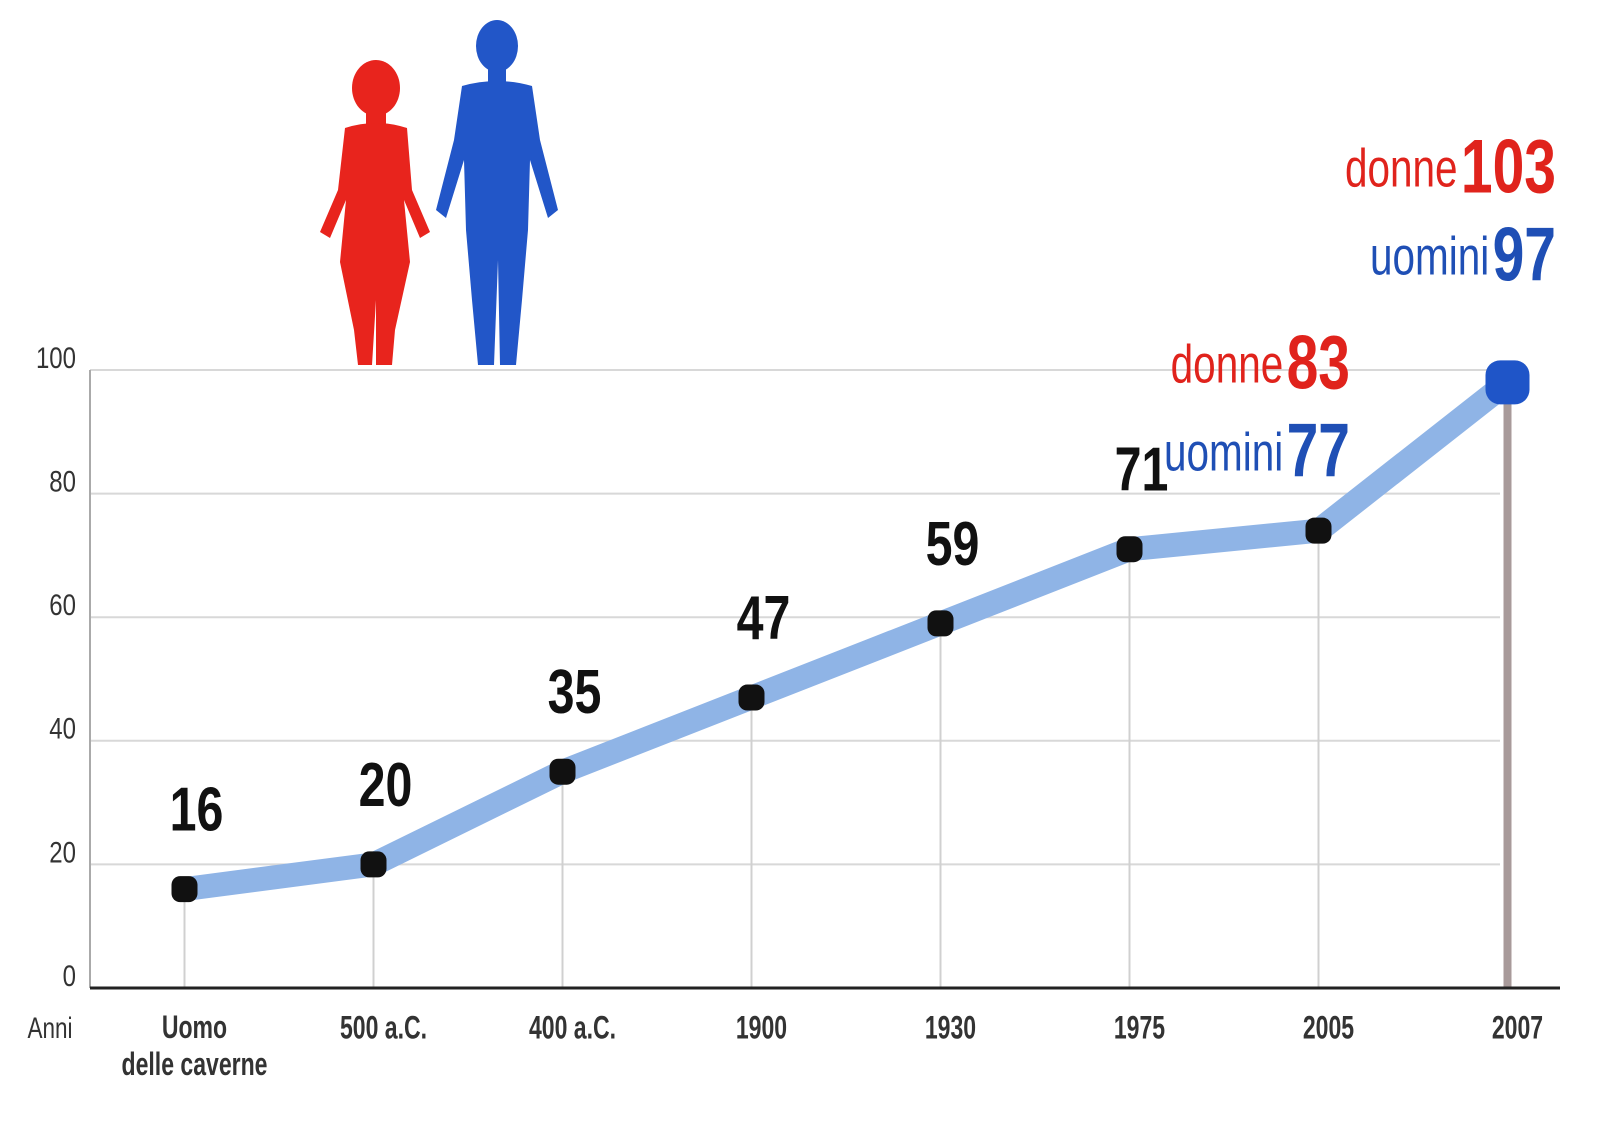 Image resolution: width=1610 pixels, height=1127 pixels. Describe the element at coordinates (1328, 1028) in the screenshot. I see `x-tick-label: 2005` at that location.